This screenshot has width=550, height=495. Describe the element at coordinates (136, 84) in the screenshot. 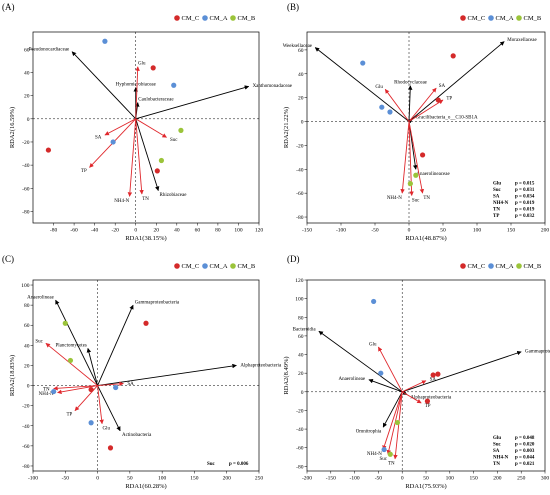

I see `taxa-arrow-label: Hyphomicrobiaceae` at that location.